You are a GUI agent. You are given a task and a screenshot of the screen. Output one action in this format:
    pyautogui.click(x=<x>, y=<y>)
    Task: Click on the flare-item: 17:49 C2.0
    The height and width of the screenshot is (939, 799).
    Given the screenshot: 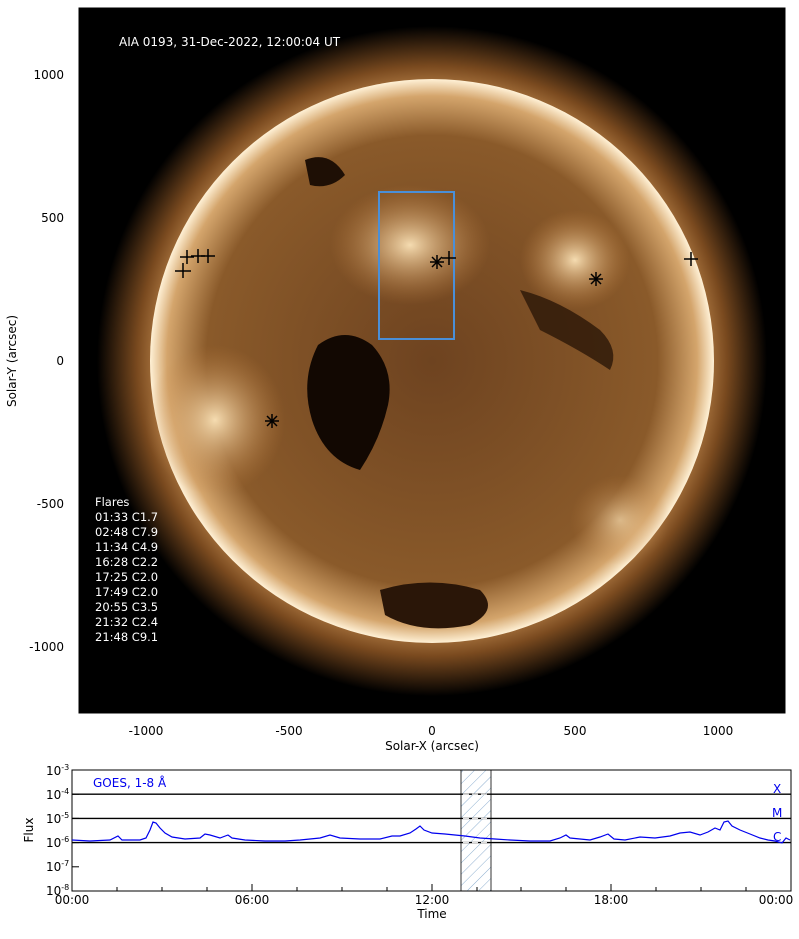 What is the action you would take?
    pyautogui.click(x=126, y=592)
    